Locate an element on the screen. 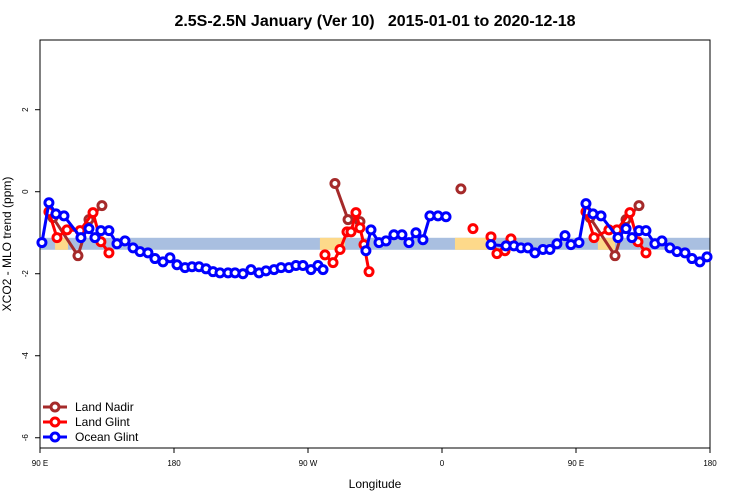 The image size is (750, 500). y-tick-label: 2 is located at coordinates (25, 109).